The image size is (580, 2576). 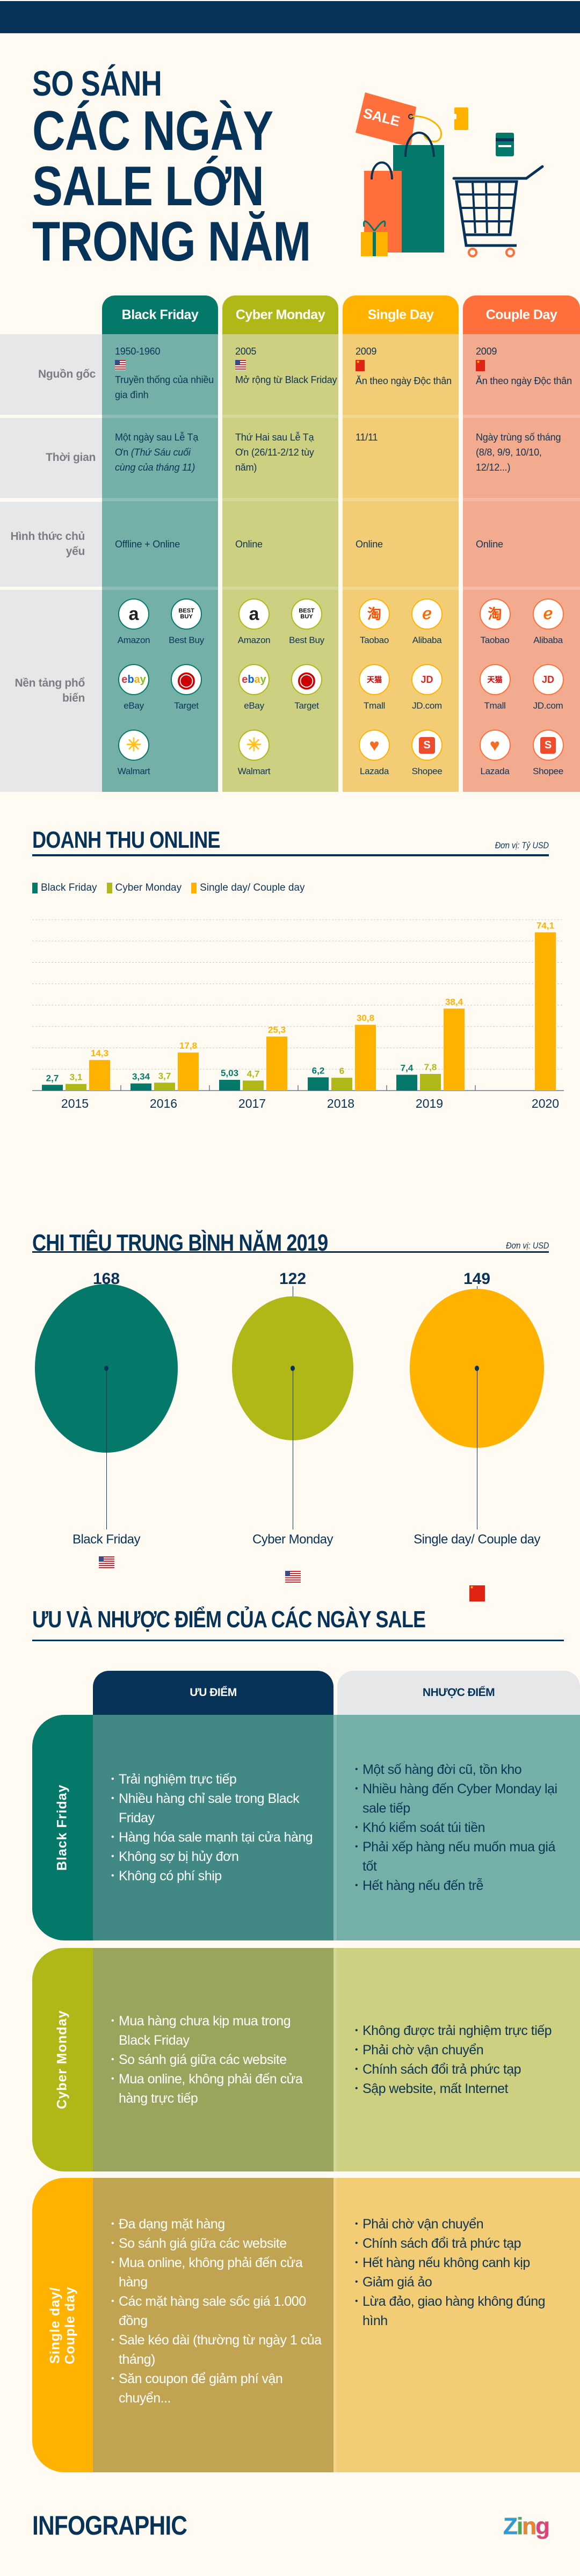 What do you see at coordinates (133, 695) in the screenshot?
I see `platform-ebay: ebay eBay` at bounding box center [133, 695].